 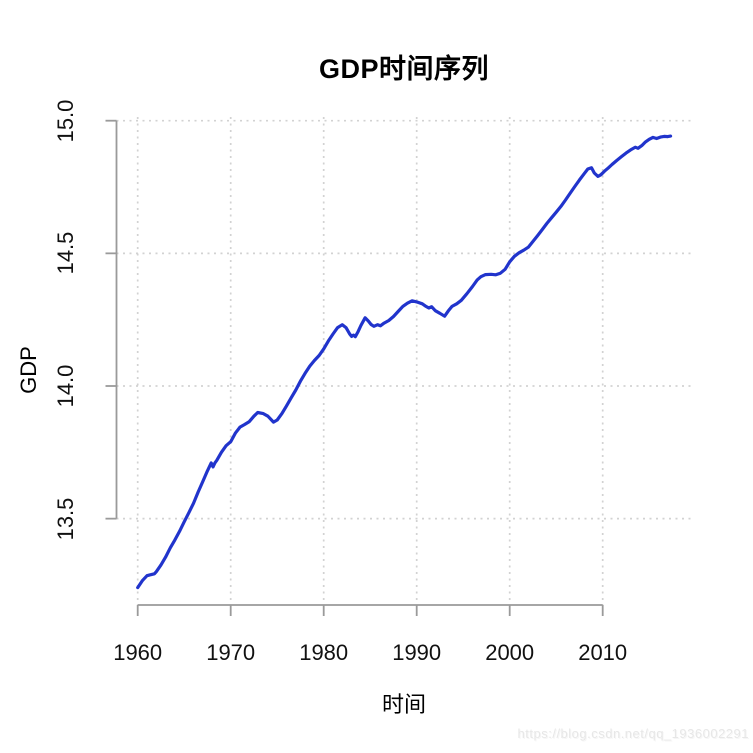 I want to click on x-axis-title: 时间, so click(x=403, y=704).